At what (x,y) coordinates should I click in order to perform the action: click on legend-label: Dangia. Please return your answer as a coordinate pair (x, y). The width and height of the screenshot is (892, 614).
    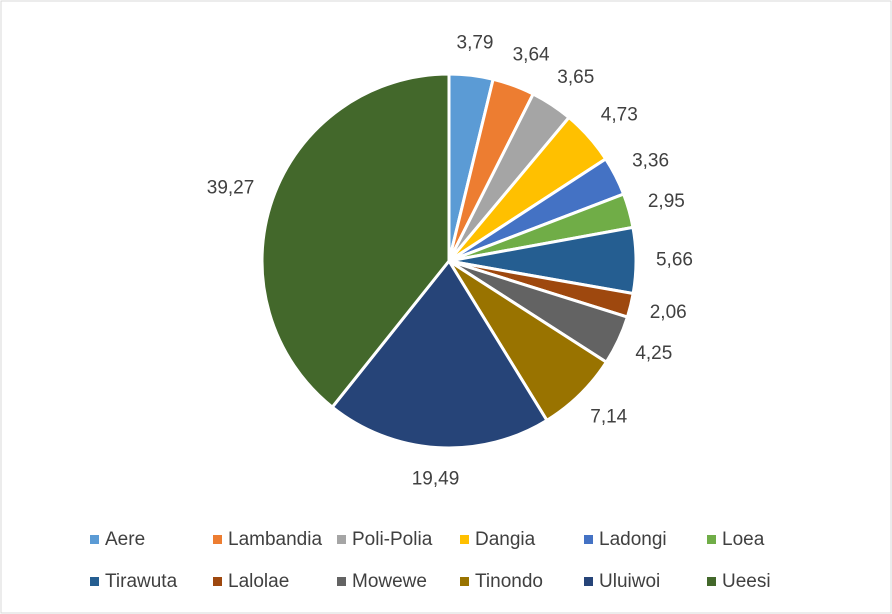
    Looking at the image, I should click on (505, 539).